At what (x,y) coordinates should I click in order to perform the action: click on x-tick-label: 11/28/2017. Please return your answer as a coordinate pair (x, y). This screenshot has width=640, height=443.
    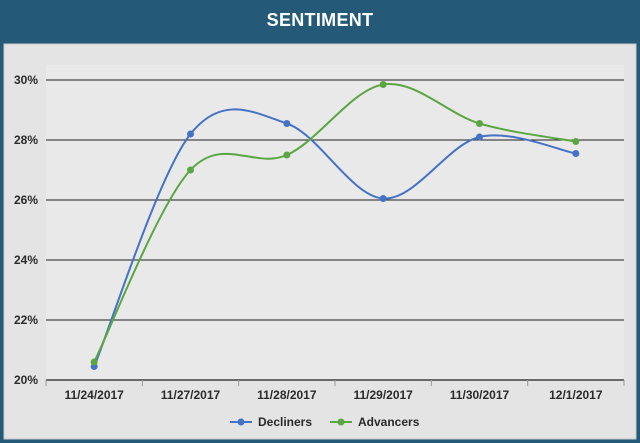
    Looking at the image, I should click on (287, 395).